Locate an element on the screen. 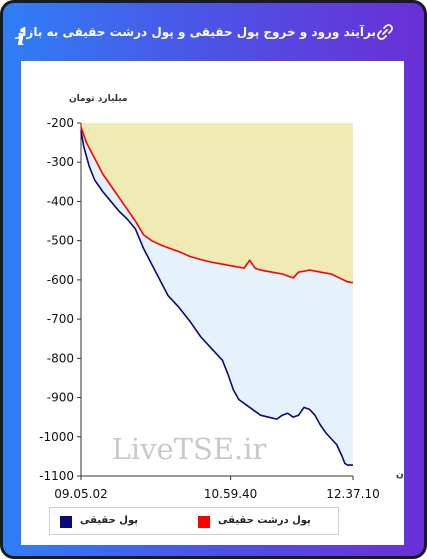 Image resolution: width=427 pixels, height=559 pixels. y-tick-label: -600 is located at coordinates (60, 280).